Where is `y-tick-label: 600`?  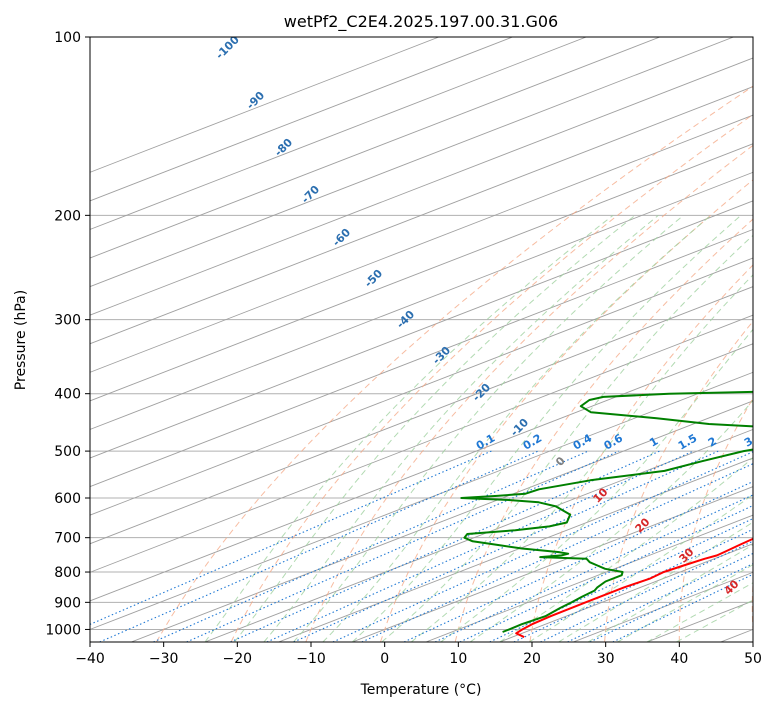
y-tick-label: 600 is located at coordinates (67, 499).